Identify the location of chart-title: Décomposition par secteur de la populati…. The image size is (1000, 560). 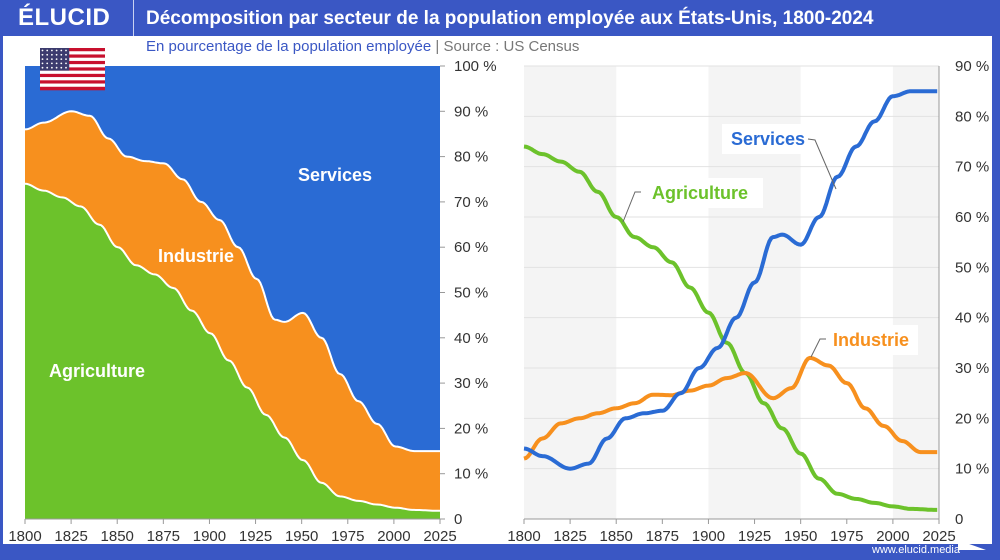
(510, 18).